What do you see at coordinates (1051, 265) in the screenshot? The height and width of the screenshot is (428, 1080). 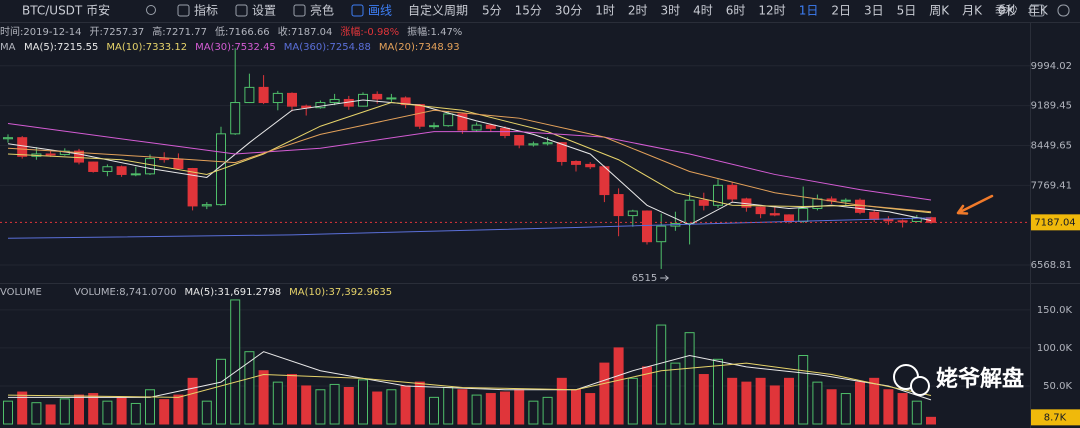 I see `y-tick-label: 6568.81` at bounding box center [1051, 265].